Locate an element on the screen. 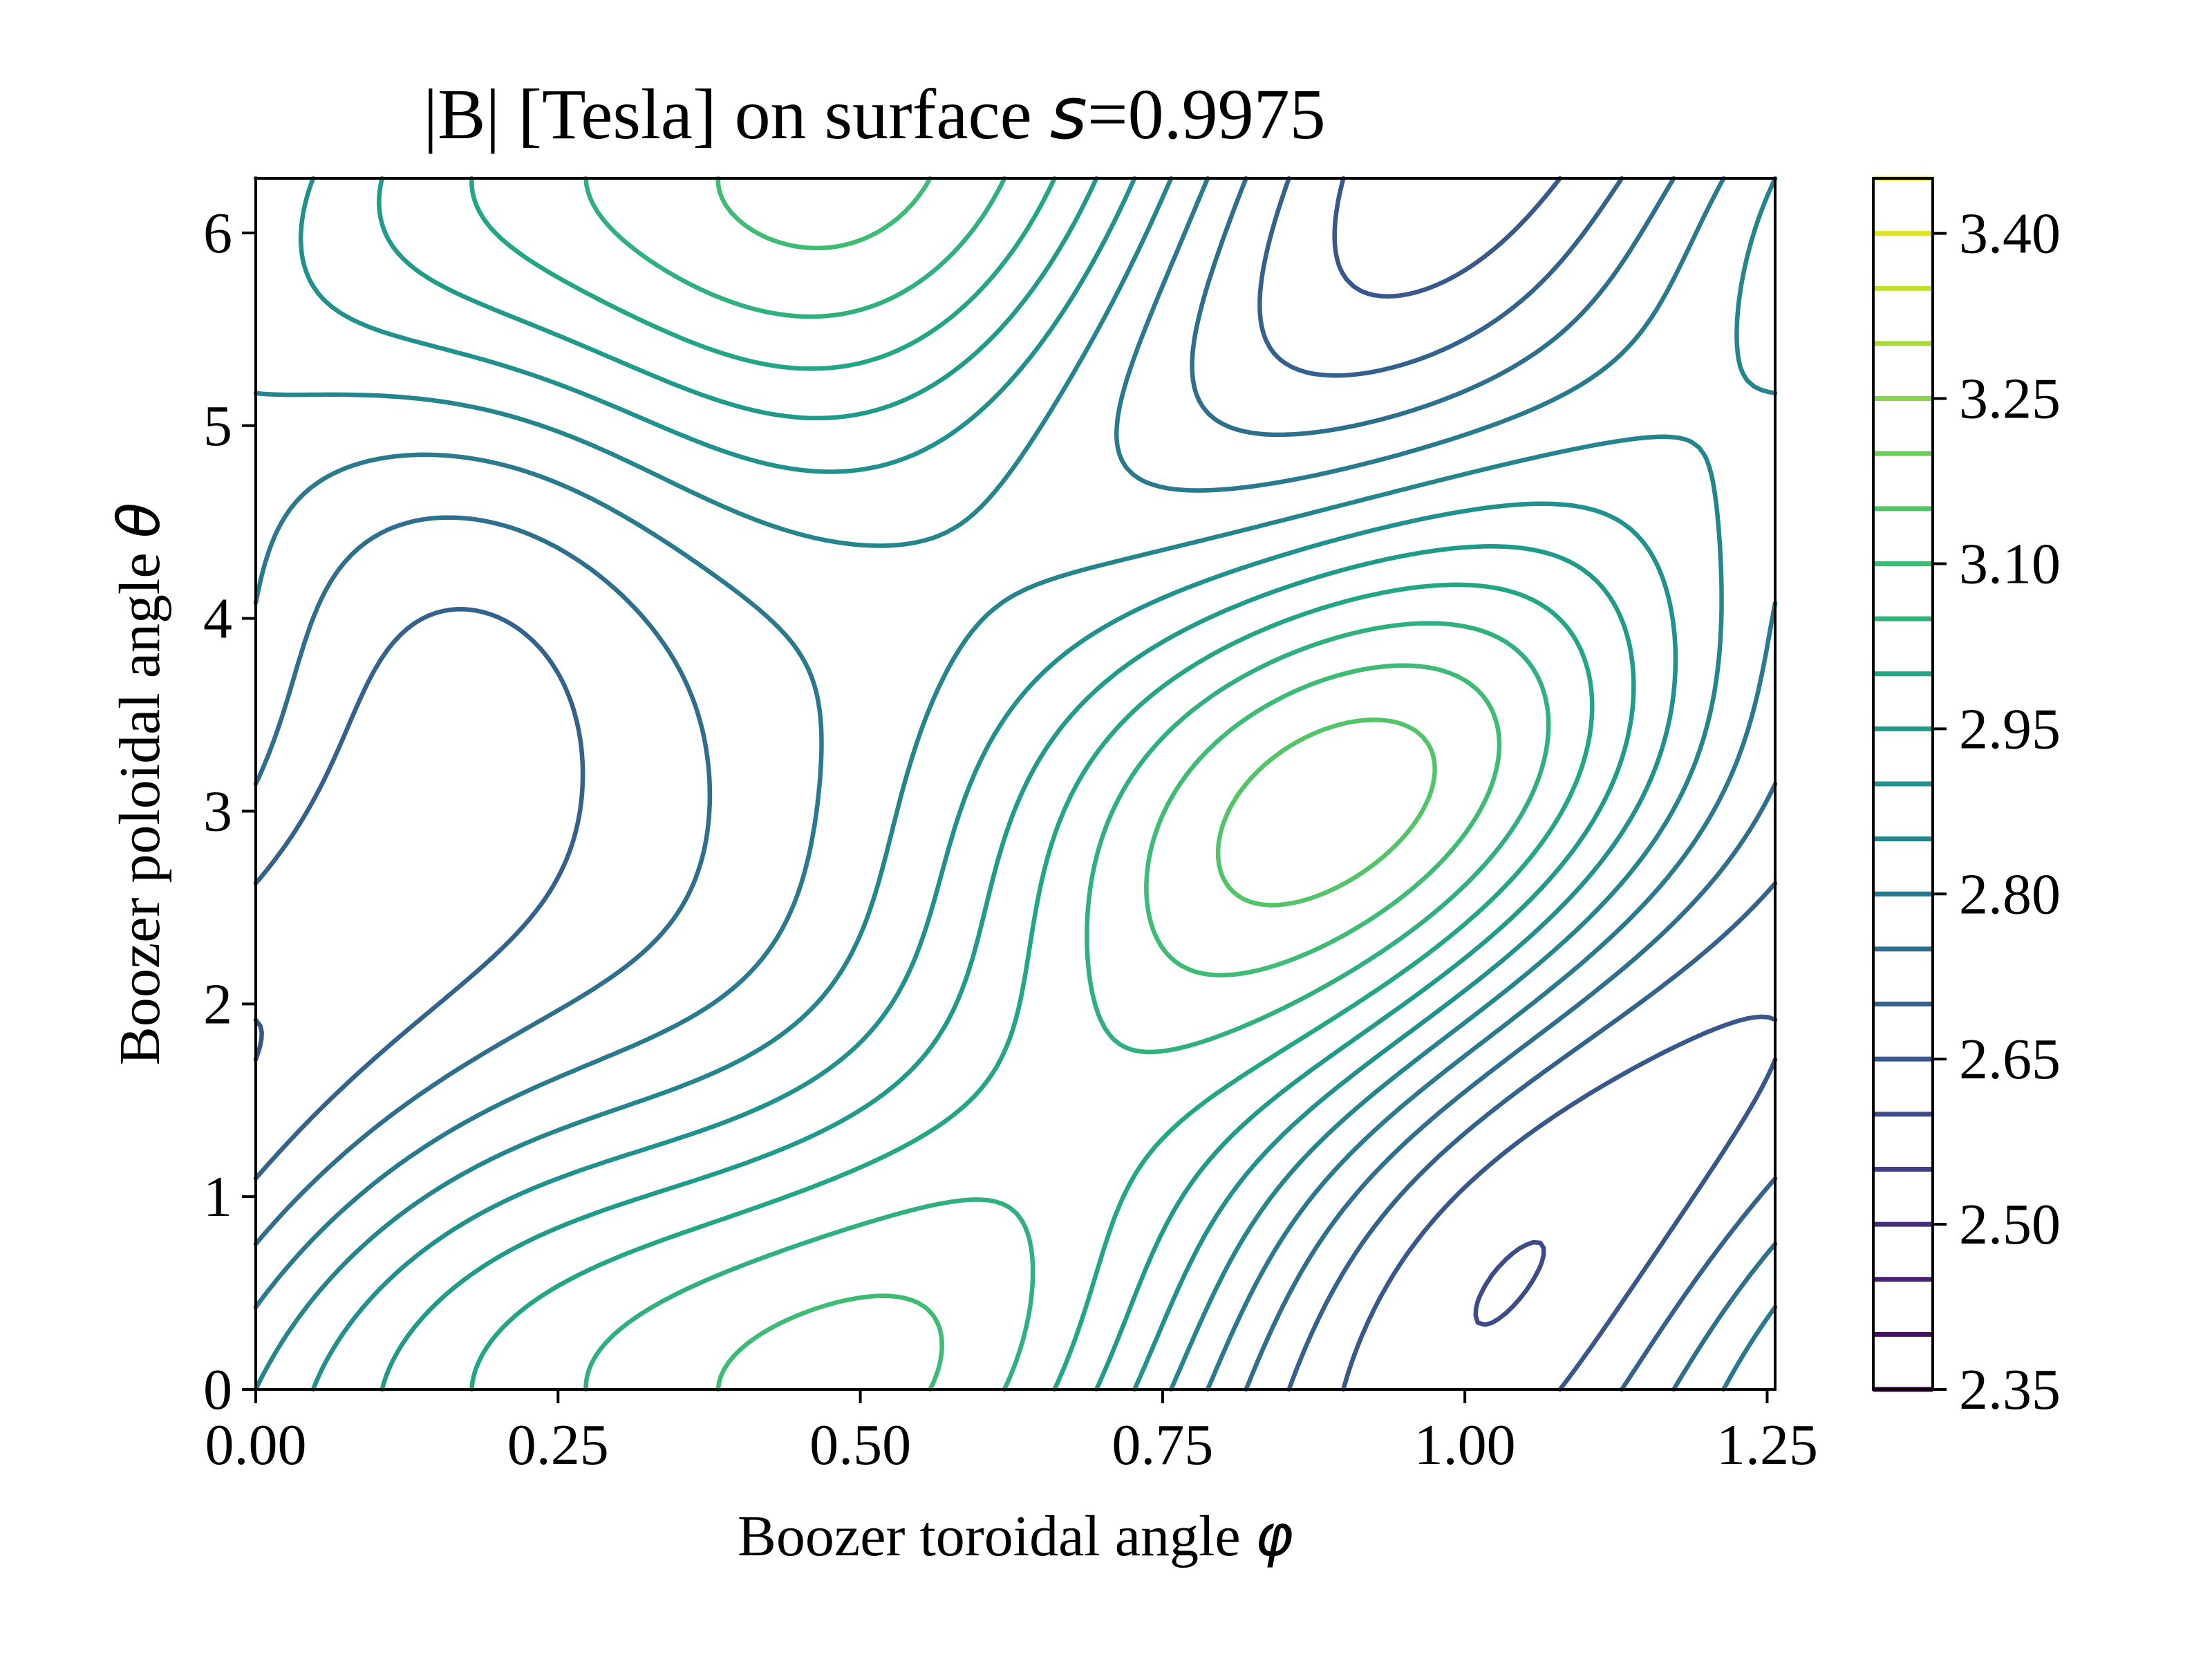 The width and height of the screenshot is (2212, 1659). colorbar: 2.35 2.50 2.65 2.80 2.95 3.10 3.25 3.40 is located at coordinates (1966, 799).